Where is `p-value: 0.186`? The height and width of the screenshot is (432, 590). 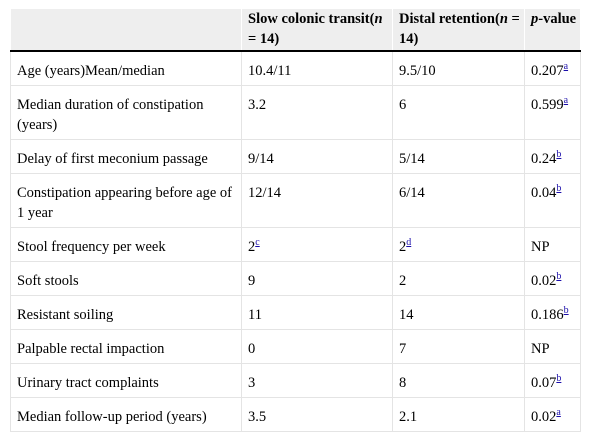
p-value: 0.186 is located at coordinates (547, 315).